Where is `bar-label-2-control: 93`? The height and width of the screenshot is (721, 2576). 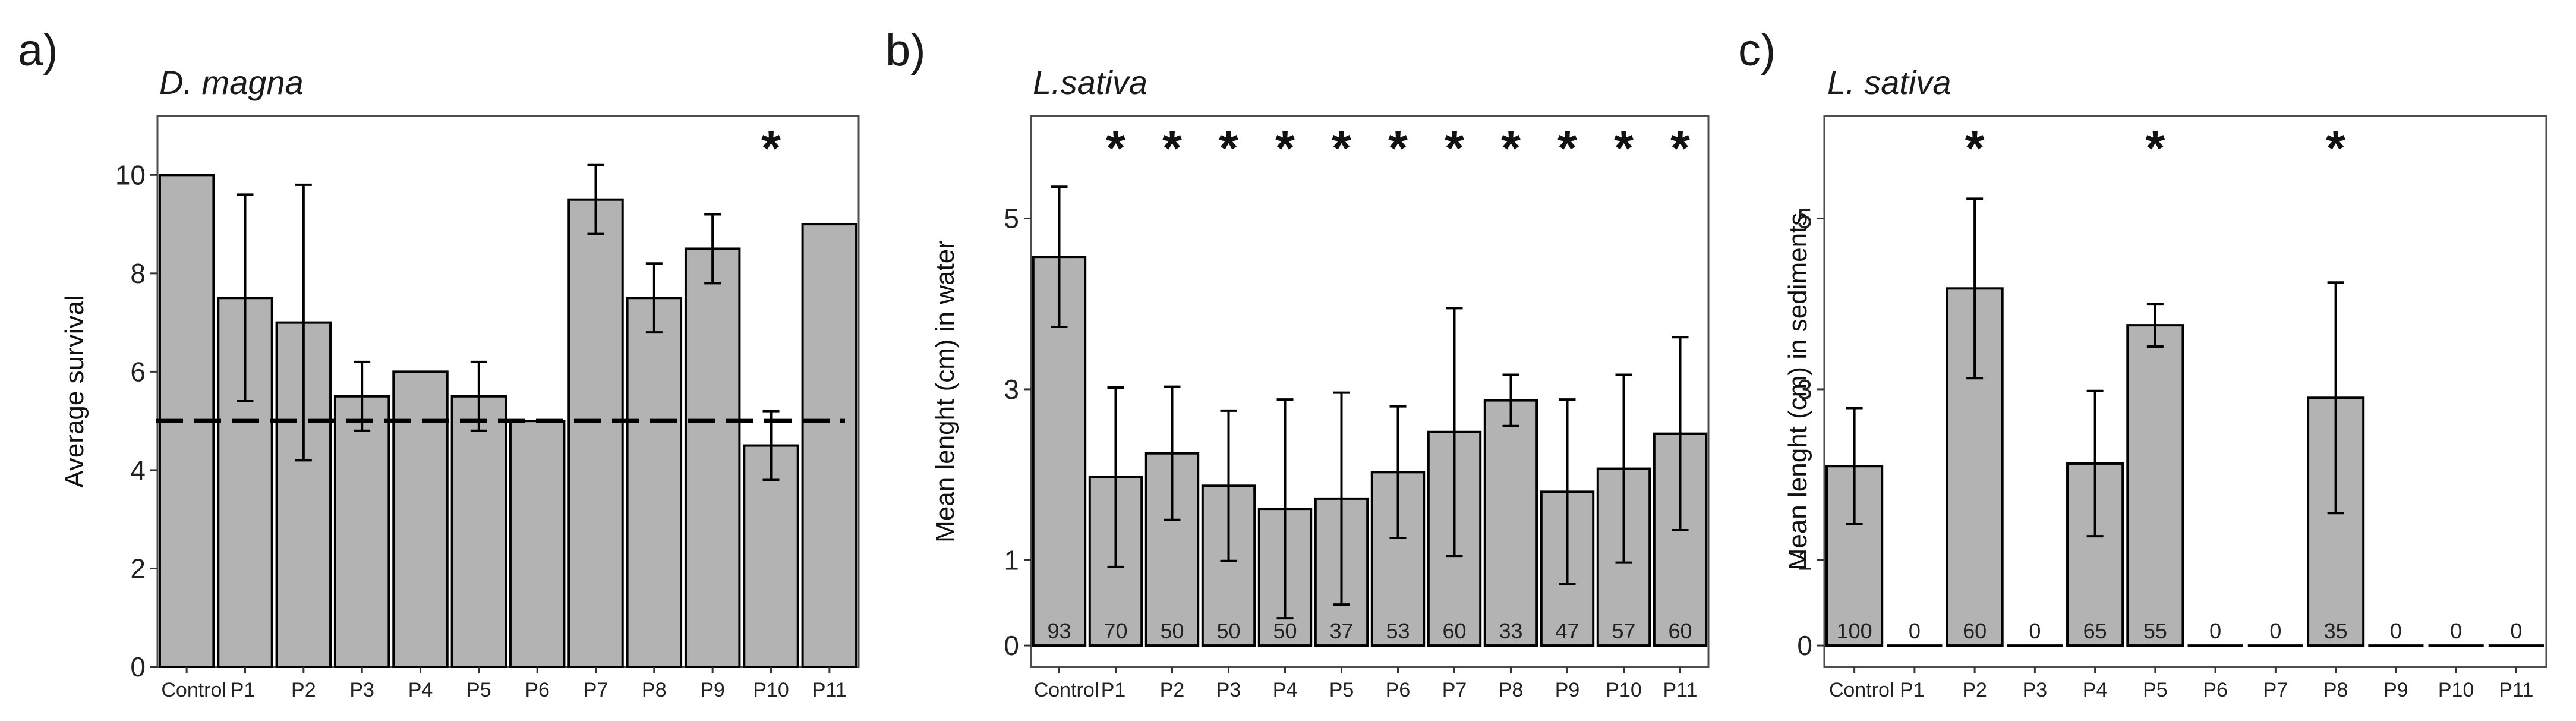 bar-label-2-control: 93 is located at coordinates (1059, 631).